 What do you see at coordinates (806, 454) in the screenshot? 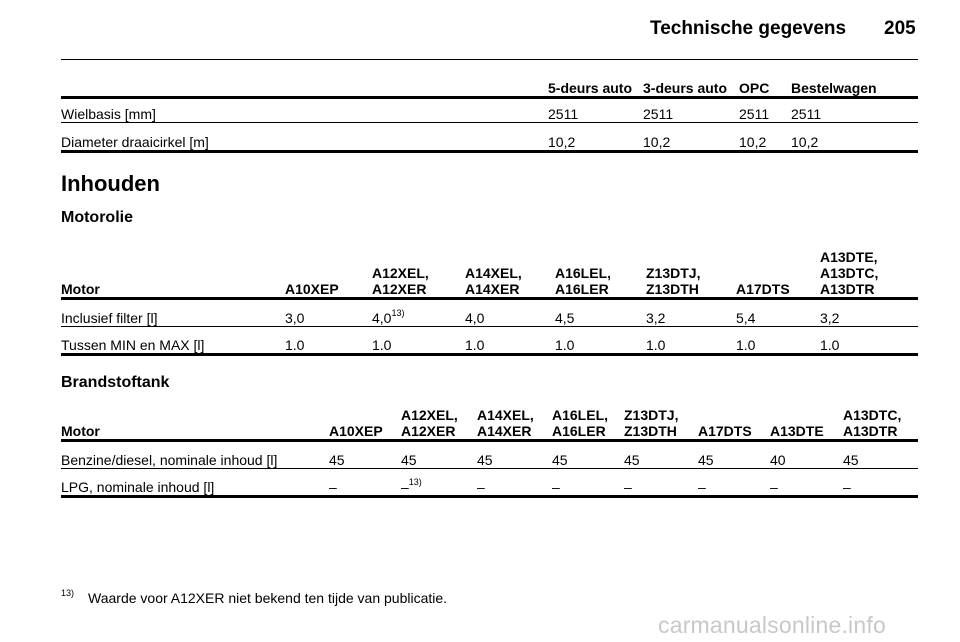
I see `table-cell: 40` at bounding box center [806, 454].